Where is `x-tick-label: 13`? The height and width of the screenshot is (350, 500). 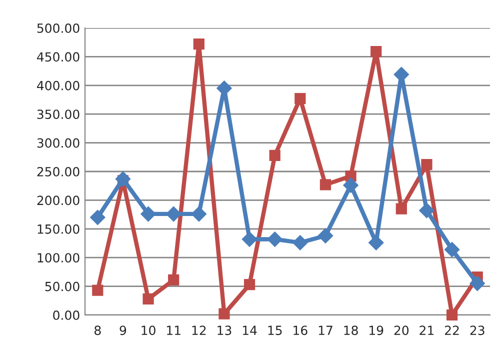
x-tick-label: 13 is located at coordinates (225, 331).